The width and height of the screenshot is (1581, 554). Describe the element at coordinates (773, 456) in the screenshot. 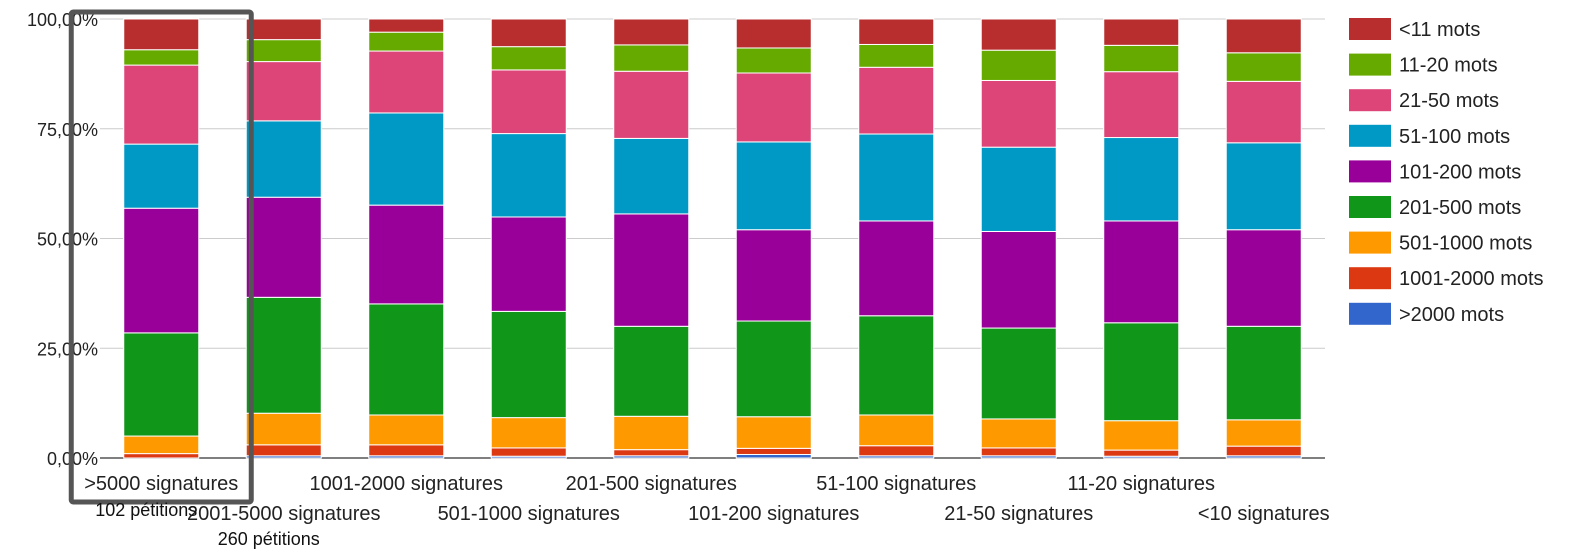

I see `bar-segment-2000-mots` at that location.